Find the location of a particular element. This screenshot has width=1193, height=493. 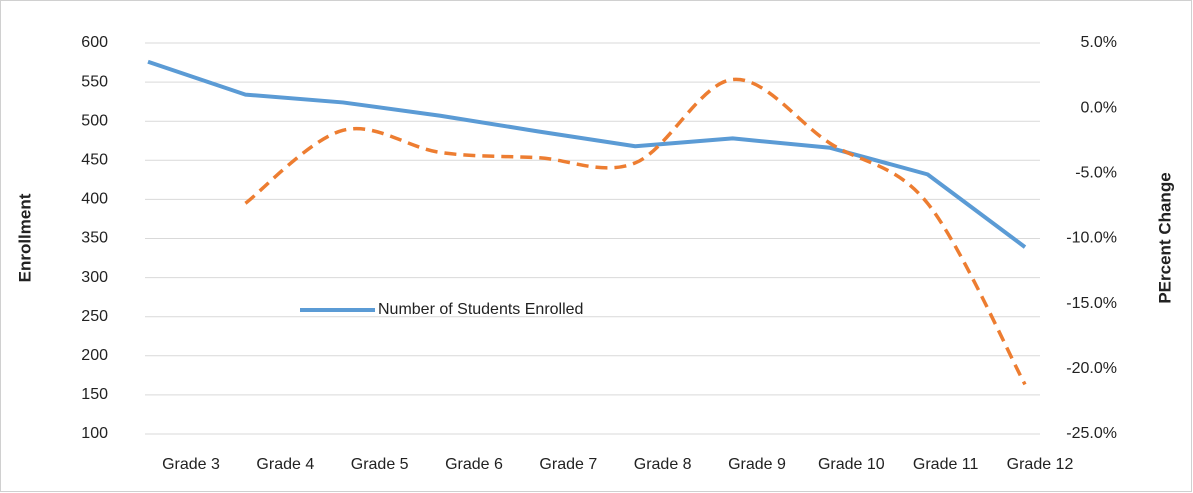

x-tick-label: Grade 8 is located at coordinates (663, 464).